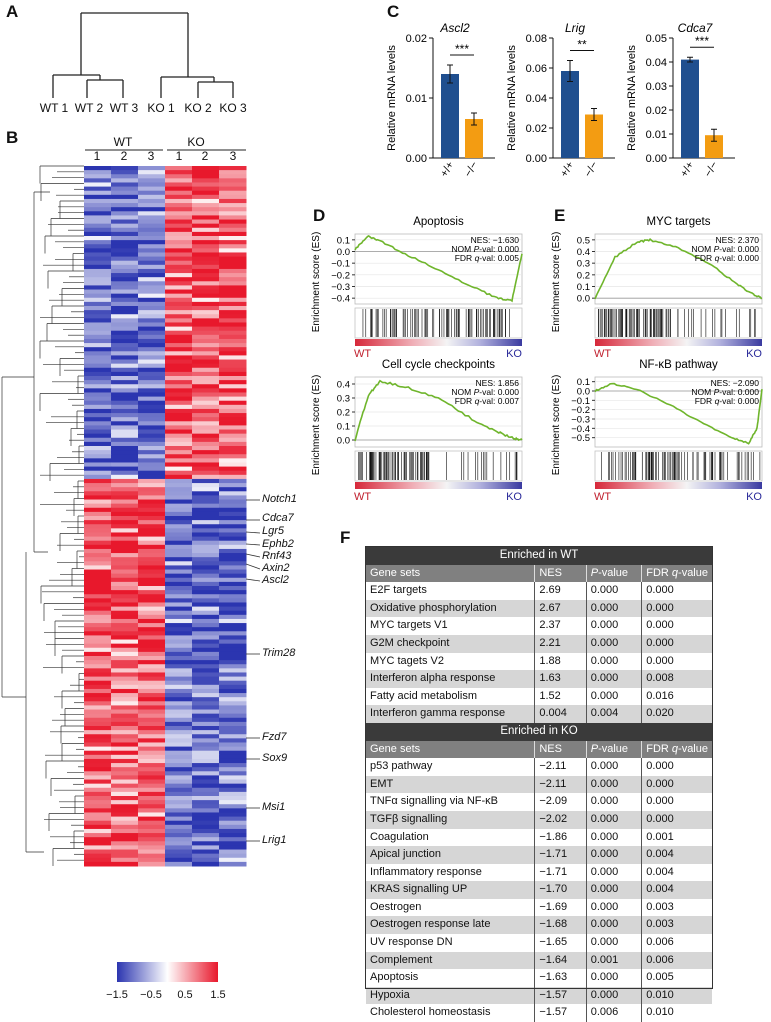 This screenshot has height=1022, width=771. I want to click on heatmap-colorbar: −1.5 −0.5 0.5 1.5, so click(166, 981).